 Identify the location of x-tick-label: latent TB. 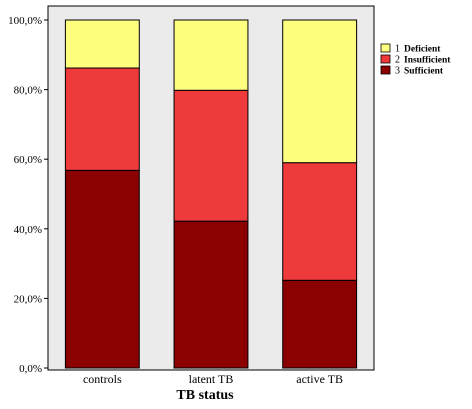
(211, 379).